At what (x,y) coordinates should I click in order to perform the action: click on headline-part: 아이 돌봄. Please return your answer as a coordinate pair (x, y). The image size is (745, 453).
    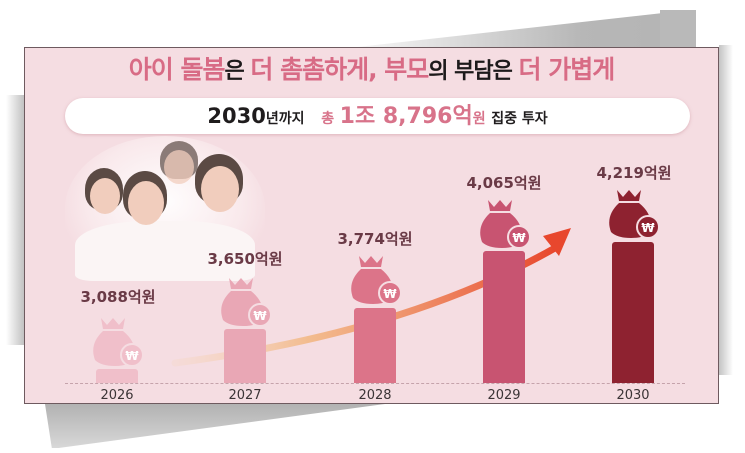
    Looking at the image, I should click on (177, 69).